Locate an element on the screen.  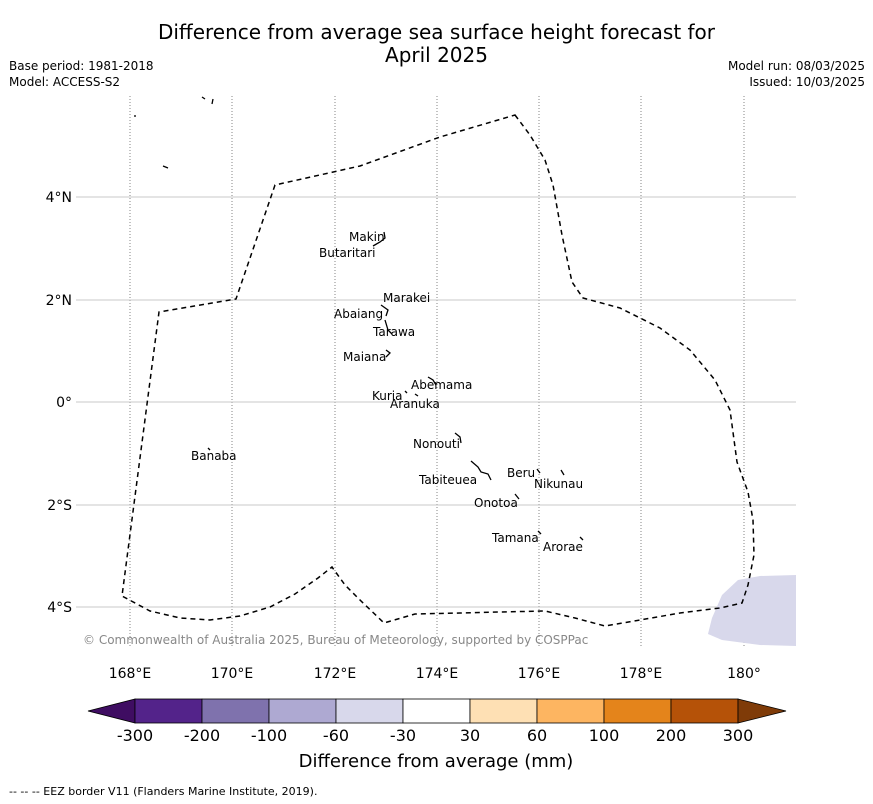
colorbar-tick: -60 is located at coordinates (336, 735).